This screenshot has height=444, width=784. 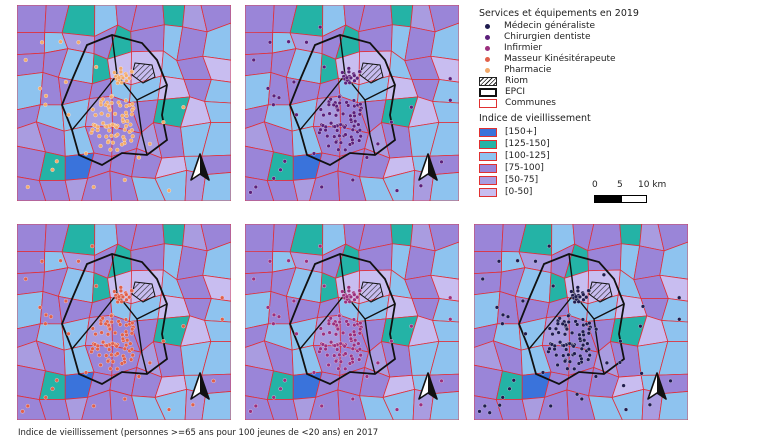 I want to click on scale-label-0: 0, so click(x=595, y=185).